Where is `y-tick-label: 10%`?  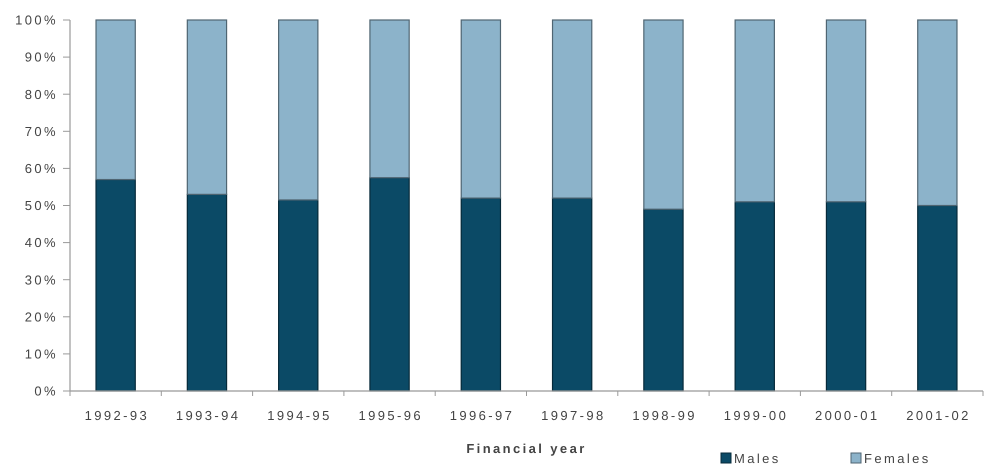 y-tick-label: 10% is located at coordinates (41, 354).